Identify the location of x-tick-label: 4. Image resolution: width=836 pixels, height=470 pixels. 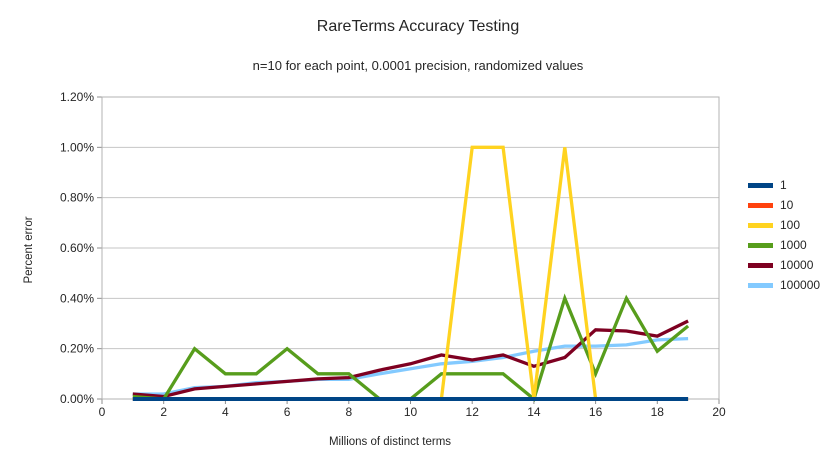
(225, 412).